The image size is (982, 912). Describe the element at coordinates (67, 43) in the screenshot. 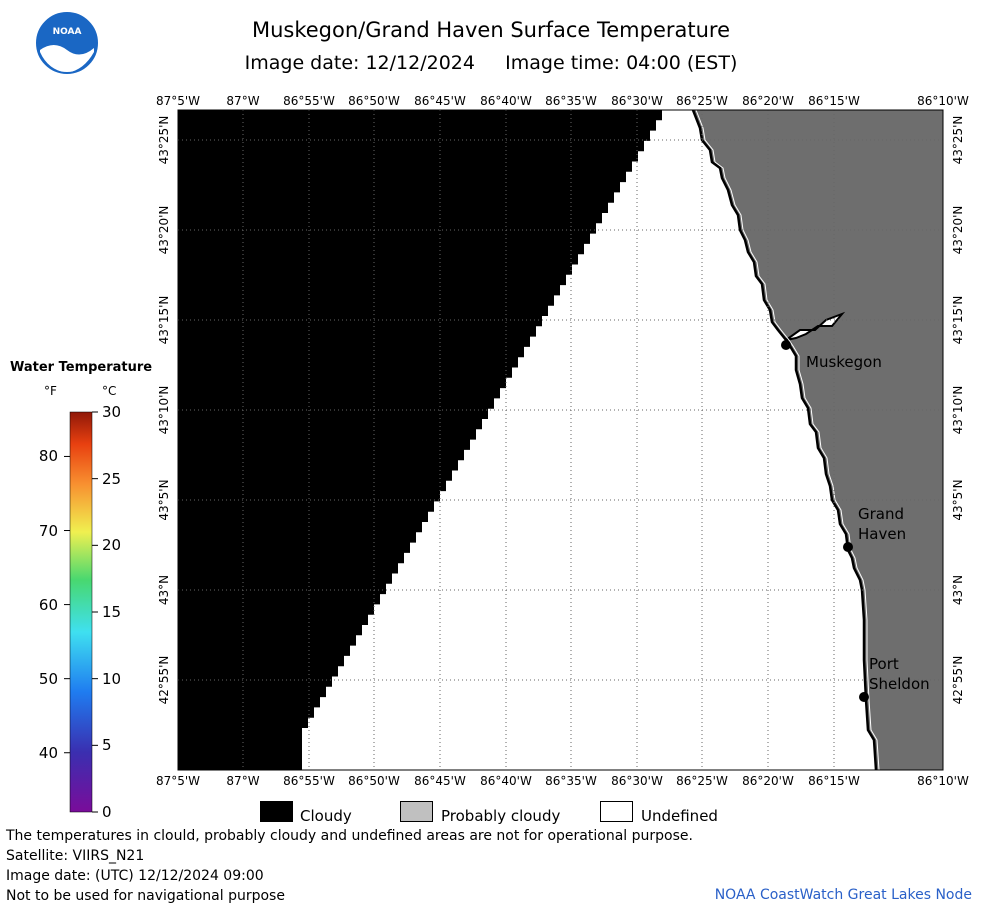

I see `noaa-logo: NOAA` at that location.